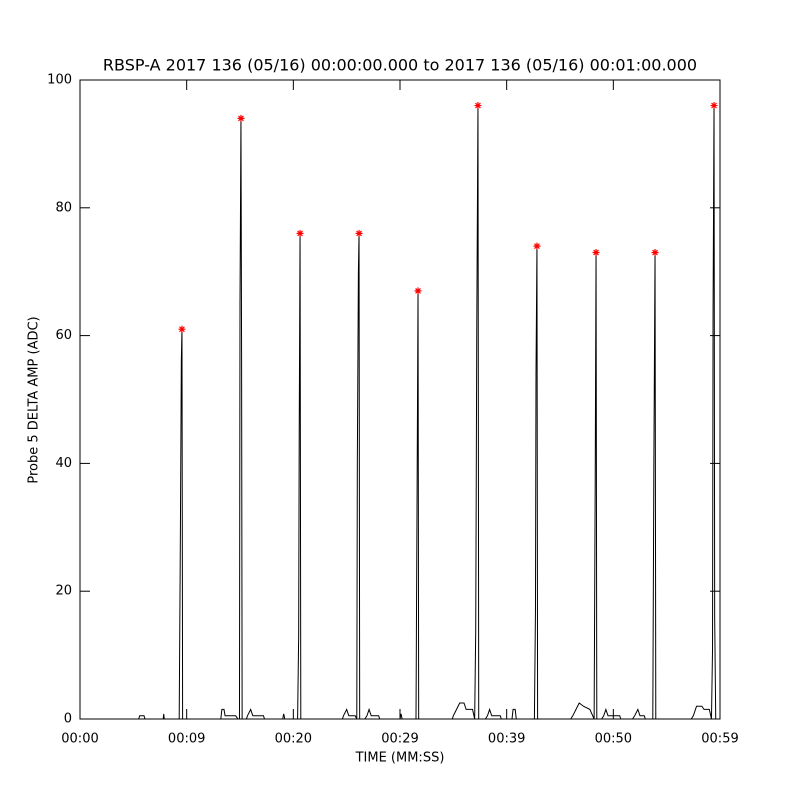 The image size is (800, 800). Describe the element at coordinates (506, 739) in the screenshot. I see `x-tick-label: 00:39` at that location.